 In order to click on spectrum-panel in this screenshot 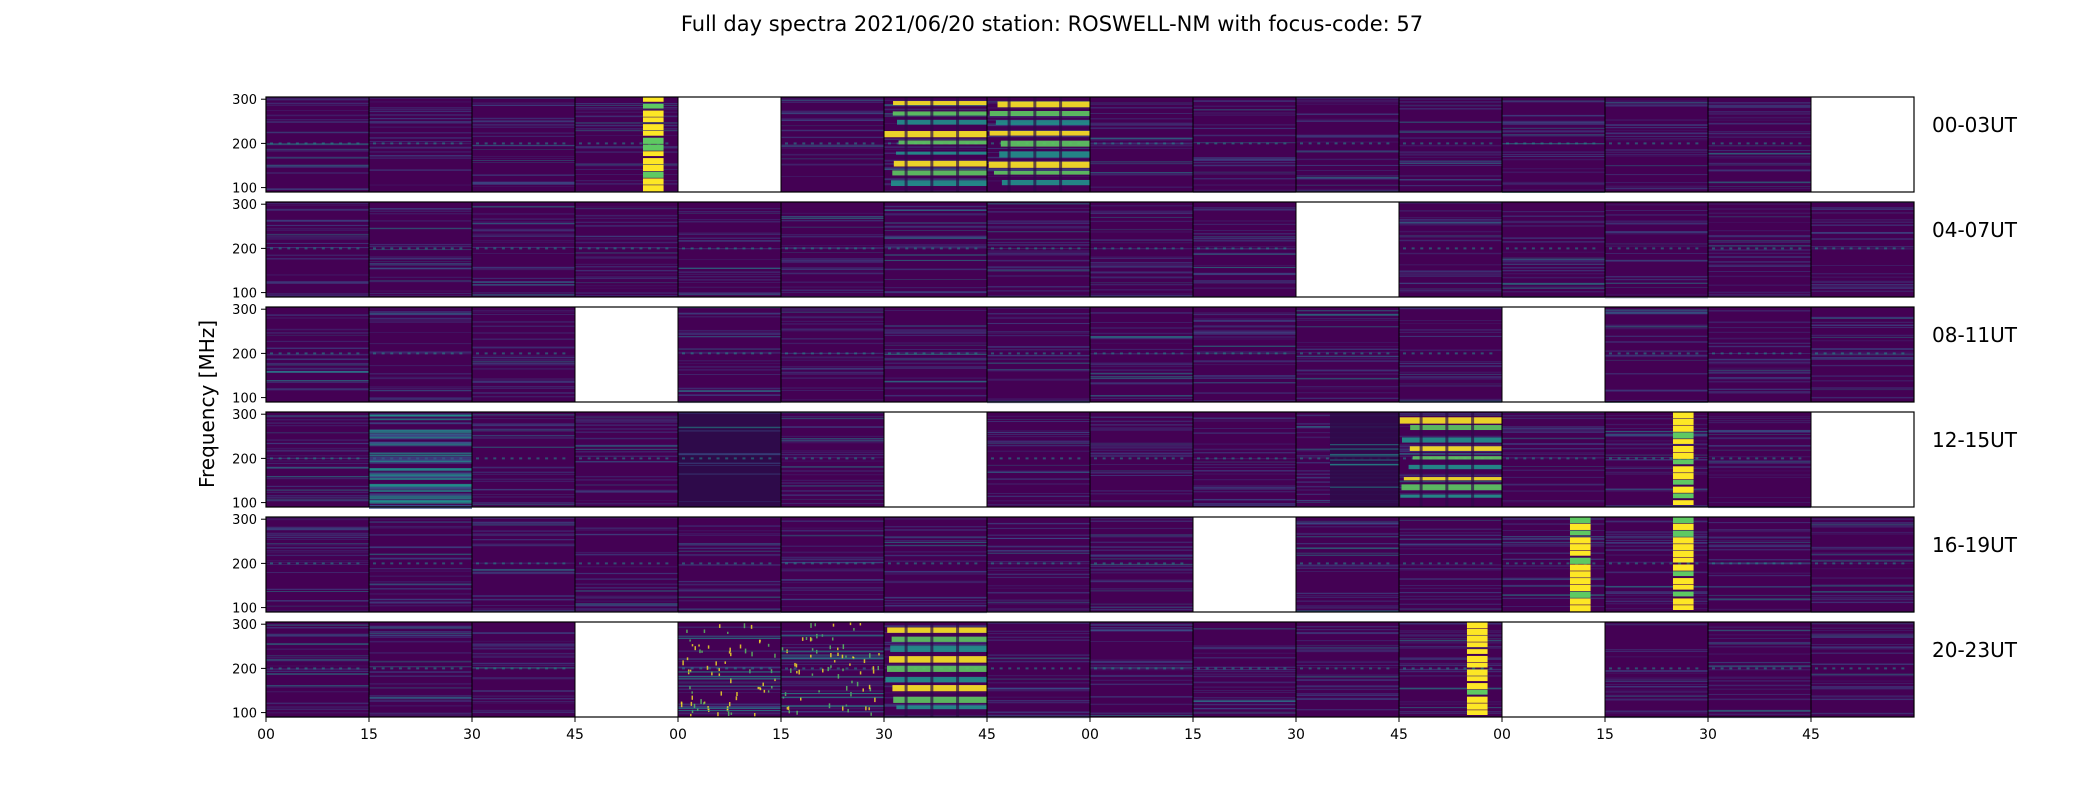, I will do `click(729, 459)`.